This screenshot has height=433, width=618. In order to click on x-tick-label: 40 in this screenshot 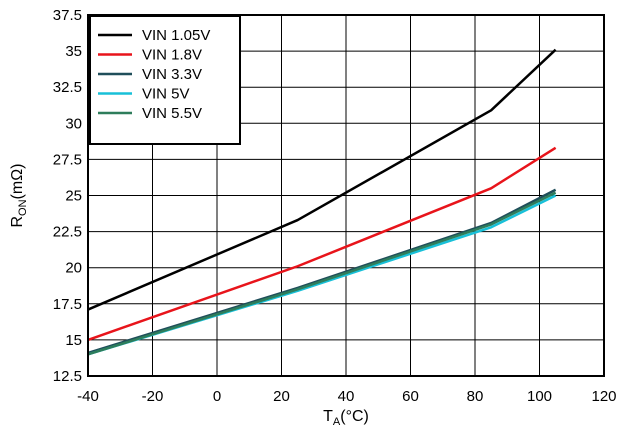, I will do `click(346, 396)`.